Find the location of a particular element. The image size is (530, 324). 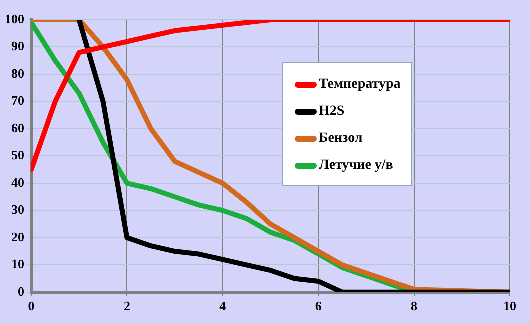

x-tick-label: 6 is located at coordinates (318, 306).